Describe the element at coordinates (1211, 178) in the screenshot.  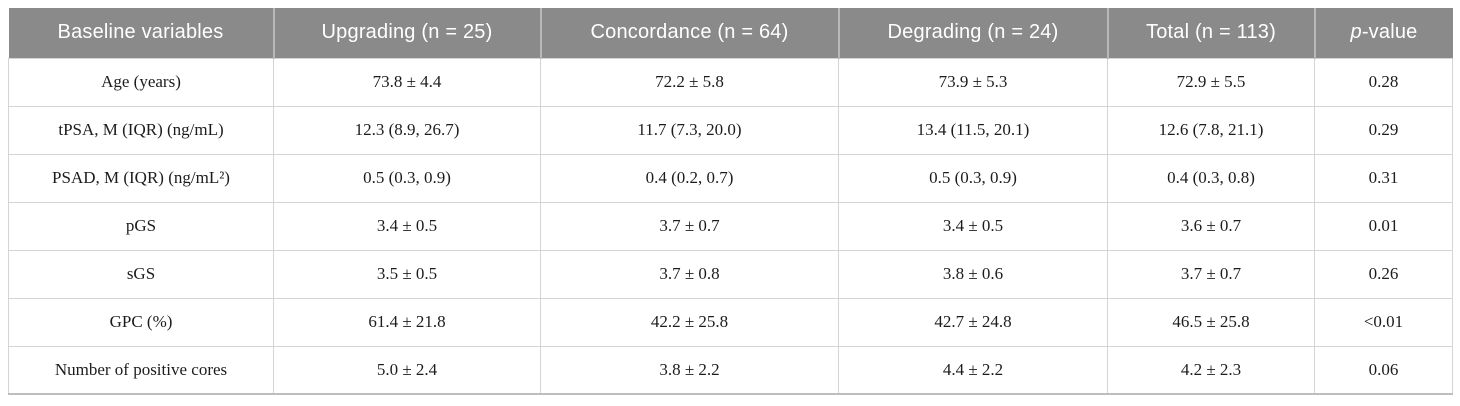
I see `table-cell: 0.4 (0.3, 0.8)` at that location.